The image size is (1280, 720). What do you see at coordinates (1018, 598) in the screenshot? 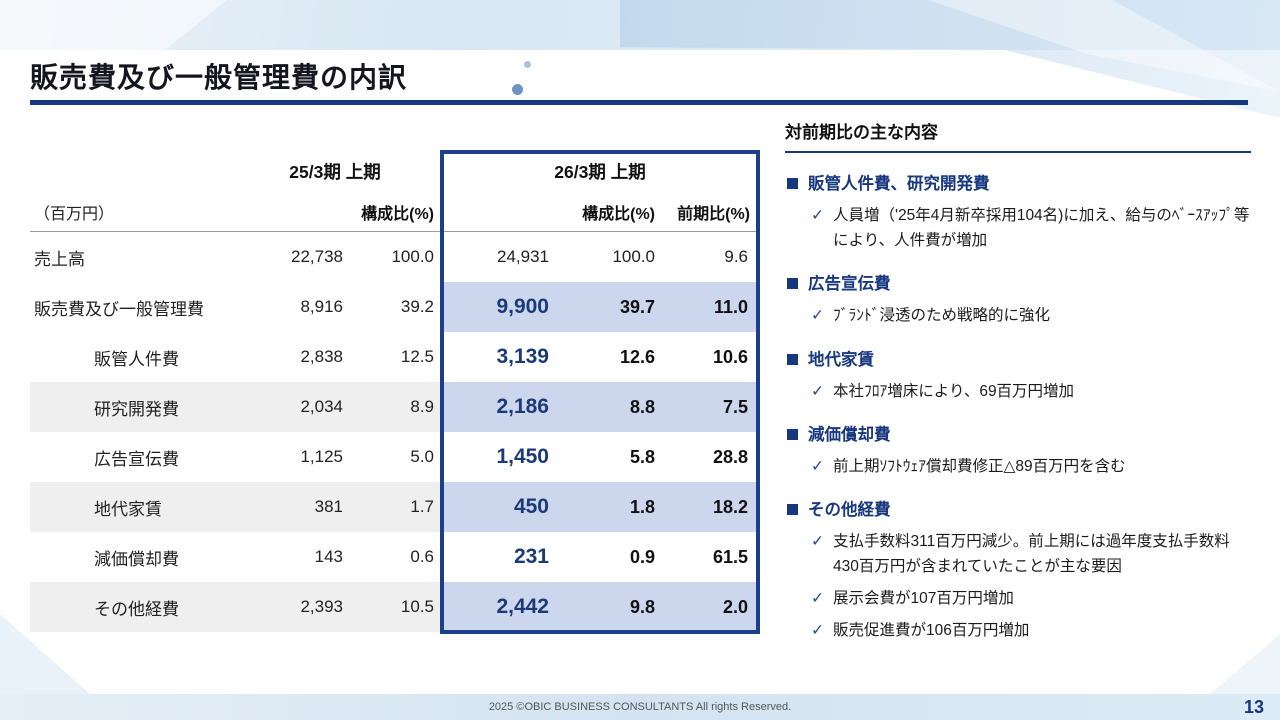
I see `note-point: ✓ 展示会費が107百万円増加` at bounding box center [1018, 598].